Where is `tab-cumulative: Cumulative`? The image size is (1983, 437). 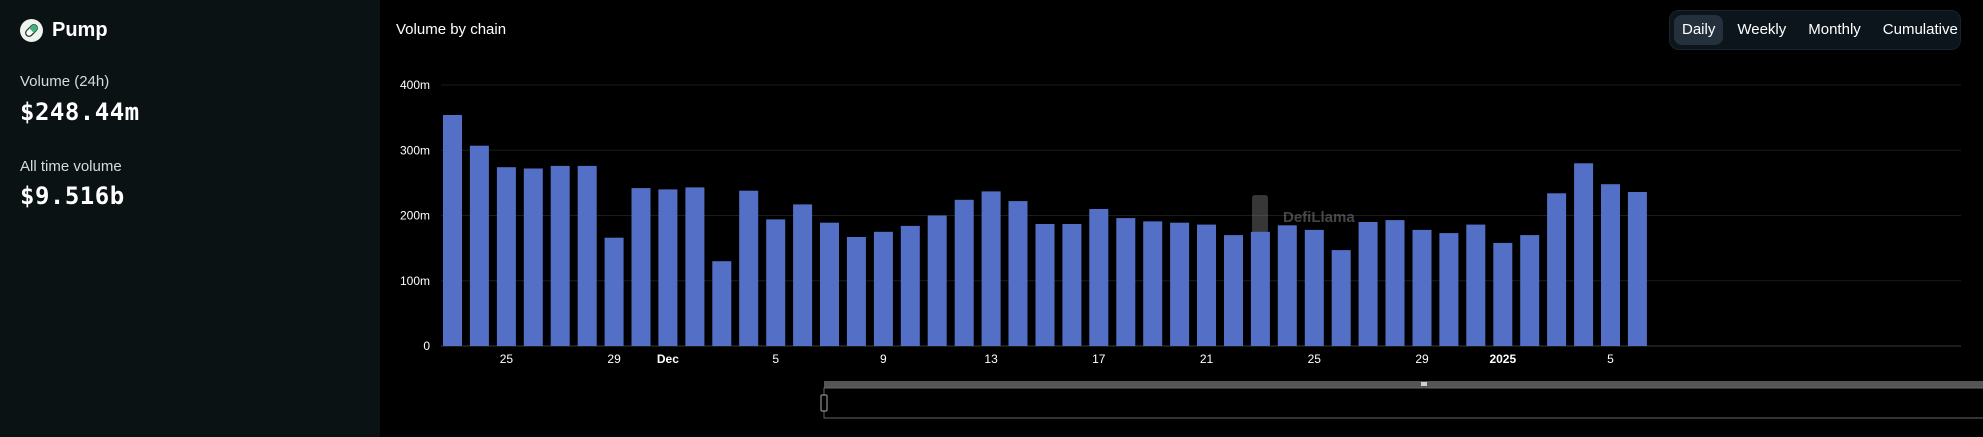
tab-cumulative: Cumulative is located at coordinates (1920, 29).